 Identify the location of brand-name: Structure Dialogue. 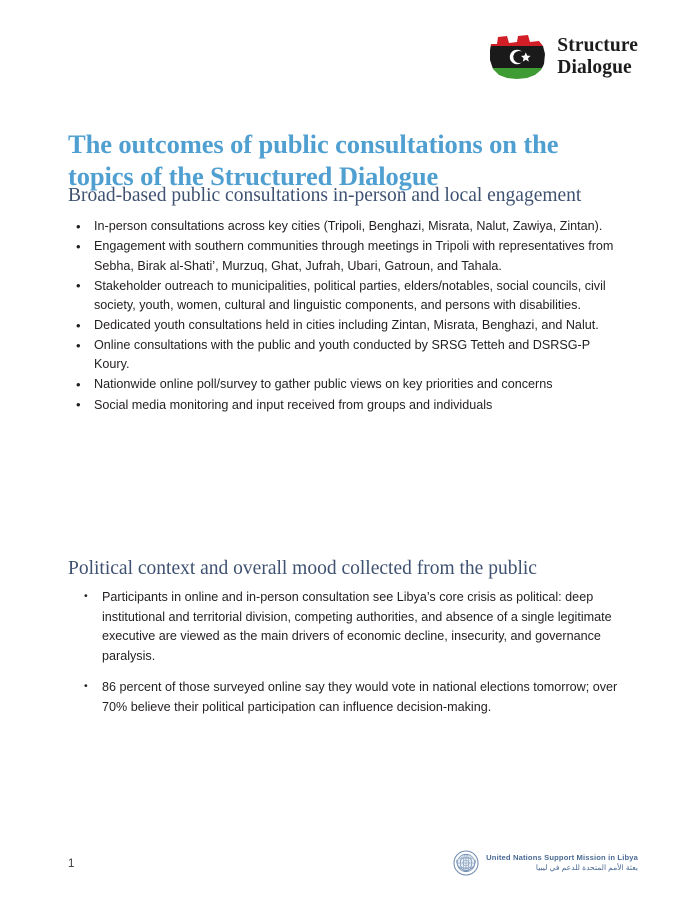
(597, 57).